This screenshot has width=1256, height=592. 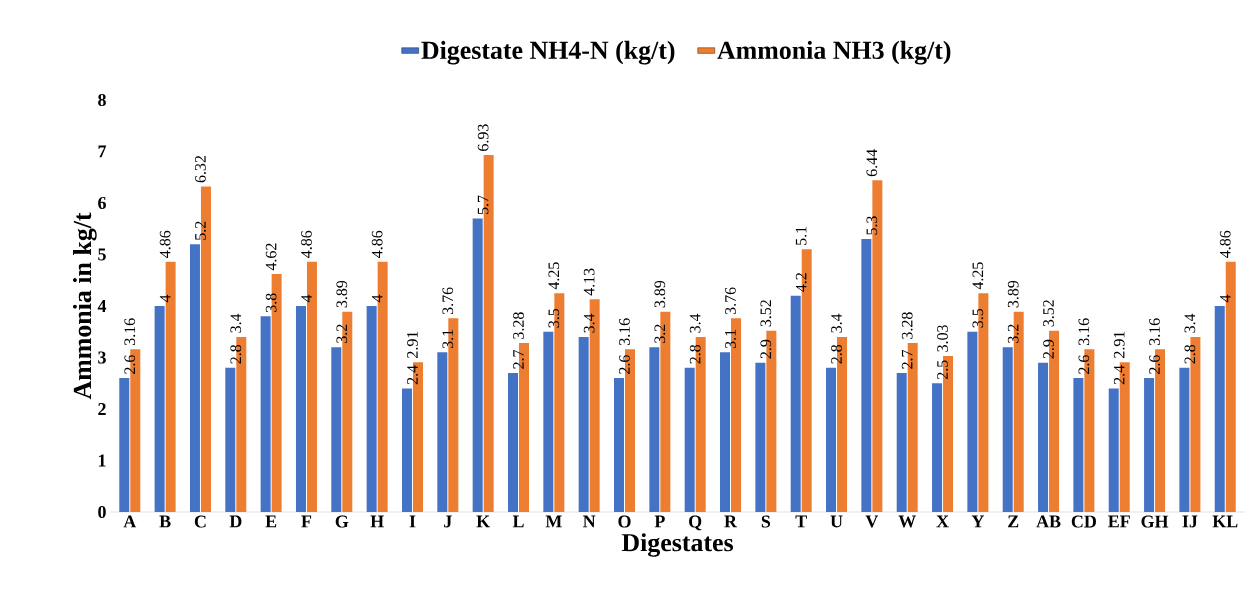 I want to click on x-tick-label: N, so click(x=589, y=521).